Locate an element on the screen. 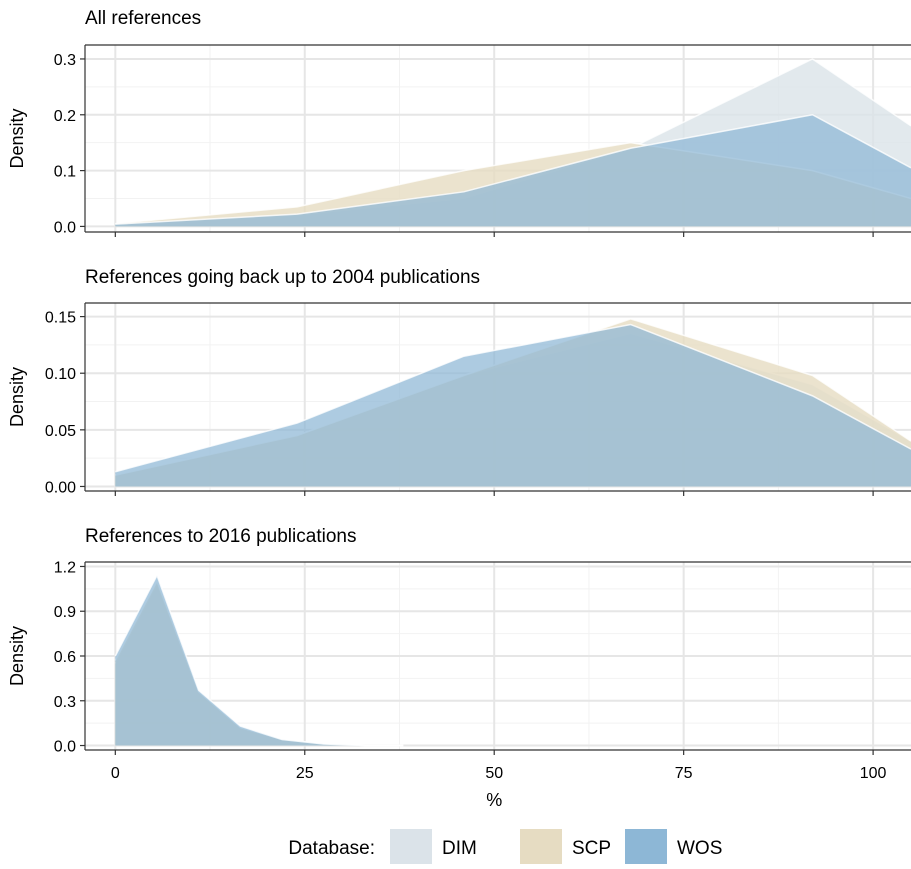 The width and height of the screenshot is (911, 869). panel-title: References to 2016 publications is located at coordinates (220, 536).